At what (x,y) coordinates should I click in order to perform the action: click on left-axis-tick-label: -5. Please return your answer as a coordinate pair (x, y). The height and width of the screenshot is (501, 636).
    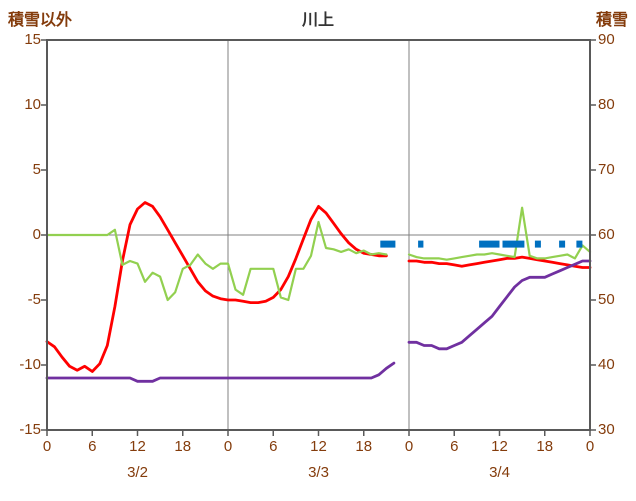
    Looking at the image, I should click on (34, 299).